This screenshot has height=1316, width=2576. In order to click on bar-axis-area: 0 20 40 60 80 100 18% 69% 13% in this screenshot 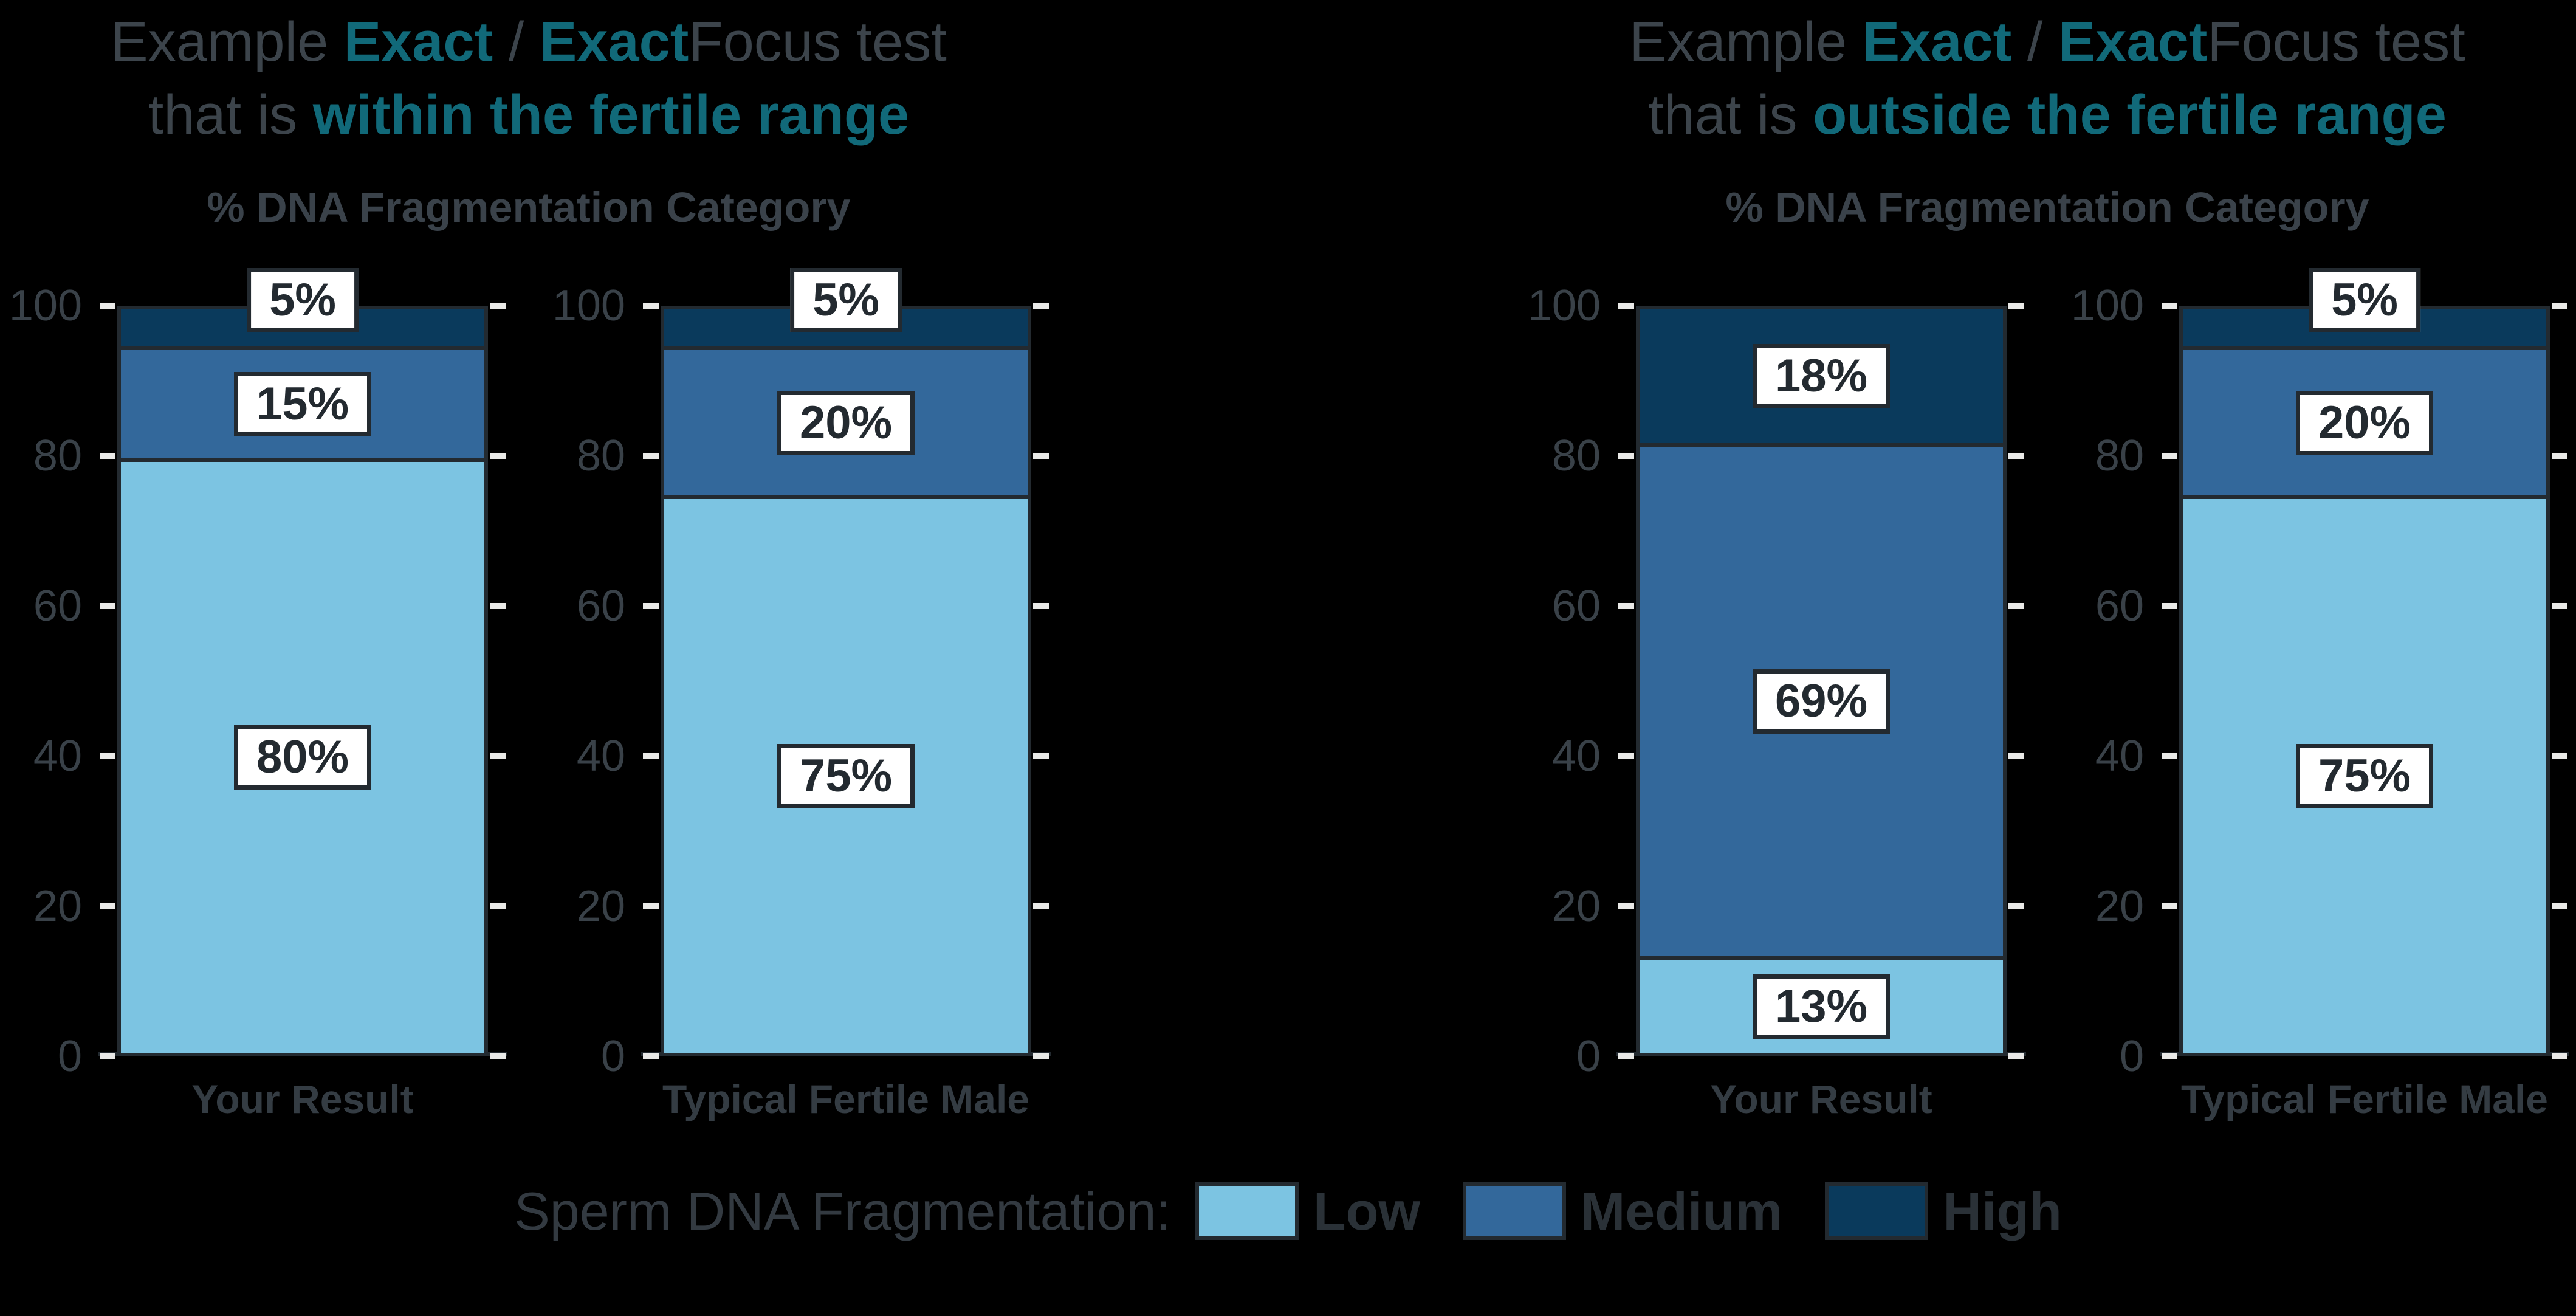, I will do `click(1775, 681)`.